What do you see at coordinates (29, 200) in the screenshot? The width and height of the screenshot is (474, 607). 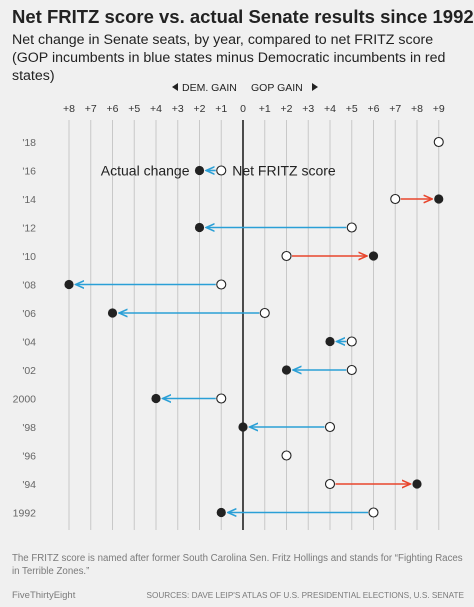 I see `y-tick-label: '14` at bounding box center [29, 200].